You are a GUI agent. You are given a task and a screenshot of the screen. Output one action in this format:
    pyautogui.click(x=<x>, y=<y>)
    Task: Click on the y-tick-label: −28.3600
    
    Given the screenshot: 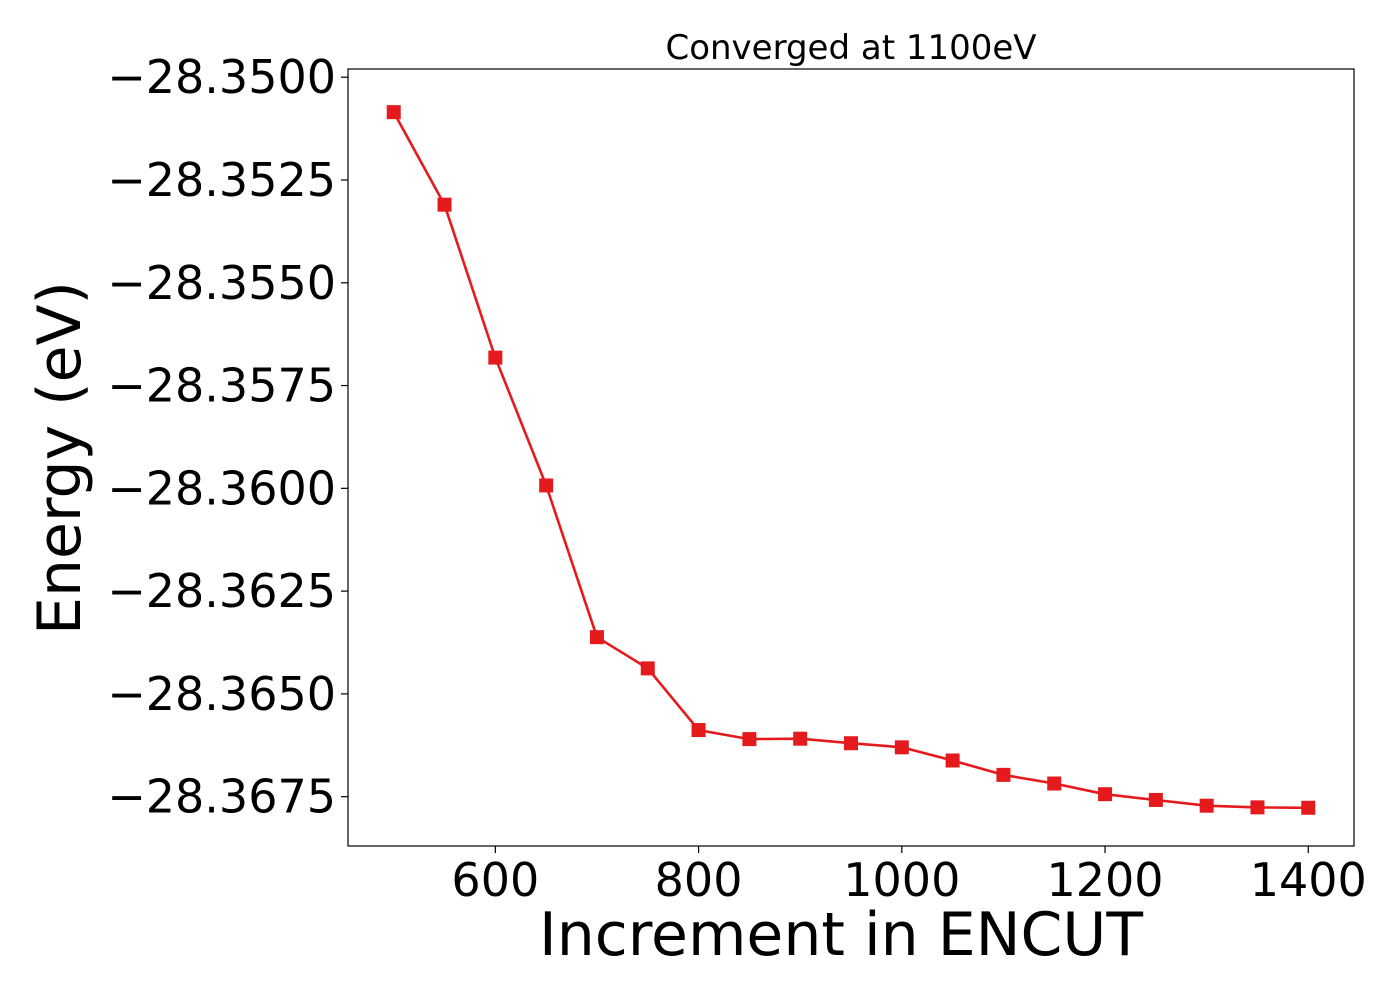 What is the action you would take?
    pyautogui.click(x=221, y=488)
    